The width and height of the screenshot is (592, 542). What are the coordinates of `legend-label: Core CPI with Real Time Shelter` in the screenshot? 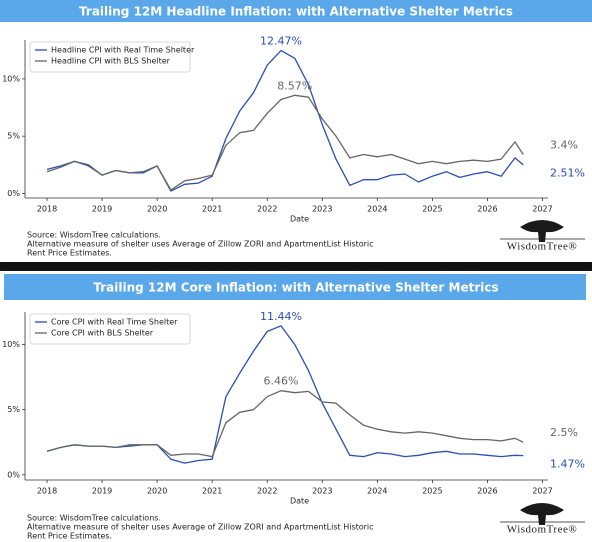 It's located at (114, 322).